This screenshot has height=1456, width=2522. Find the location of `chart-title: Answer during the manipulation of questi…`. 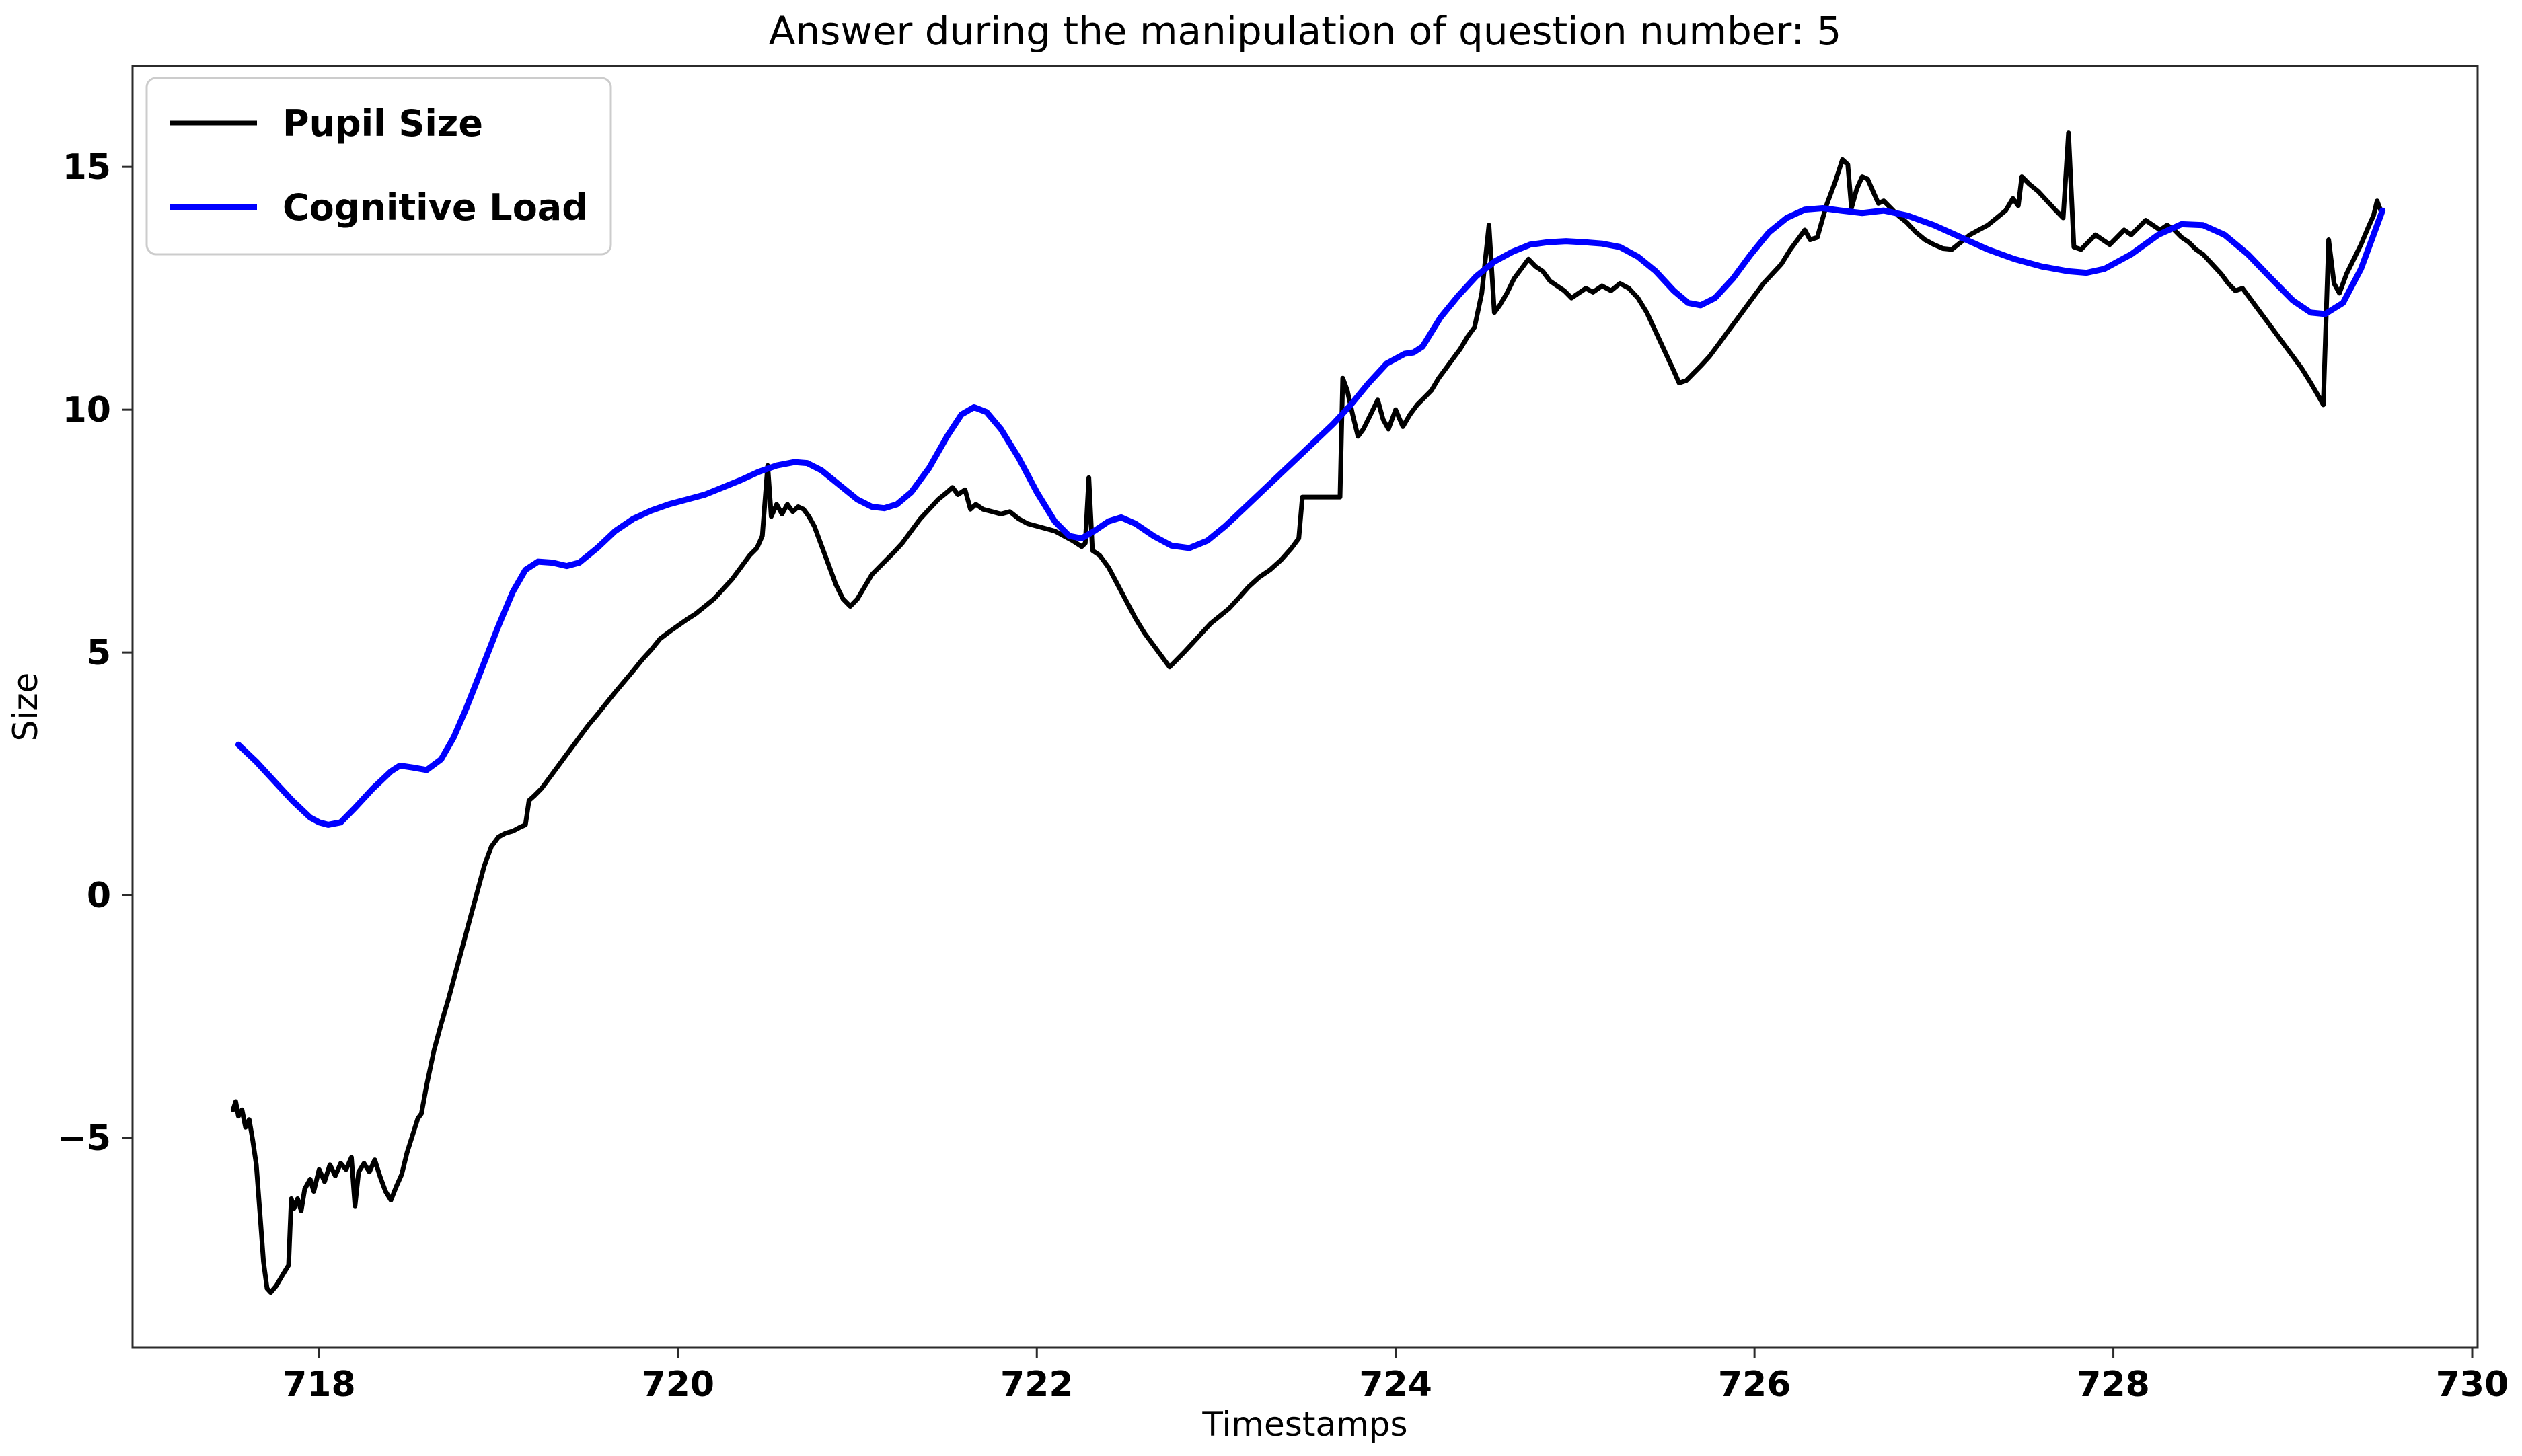

chart-title: Answer during the manipulation of questi… is located at coordinates (1305, 31).